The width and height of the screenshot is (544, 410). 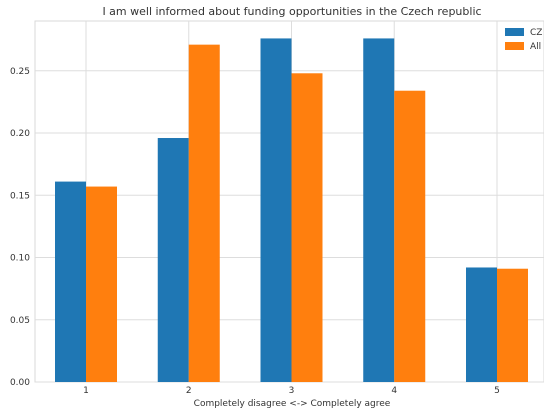 I want to click on x-tick-label: 1, so click(x=86, y=391).